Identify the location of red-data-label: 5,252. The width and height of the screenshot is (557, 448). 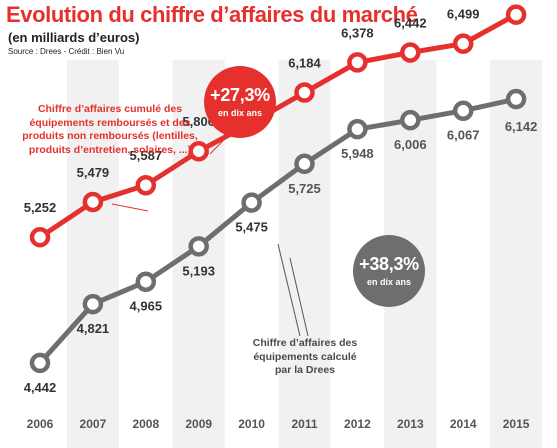
(40, 207).